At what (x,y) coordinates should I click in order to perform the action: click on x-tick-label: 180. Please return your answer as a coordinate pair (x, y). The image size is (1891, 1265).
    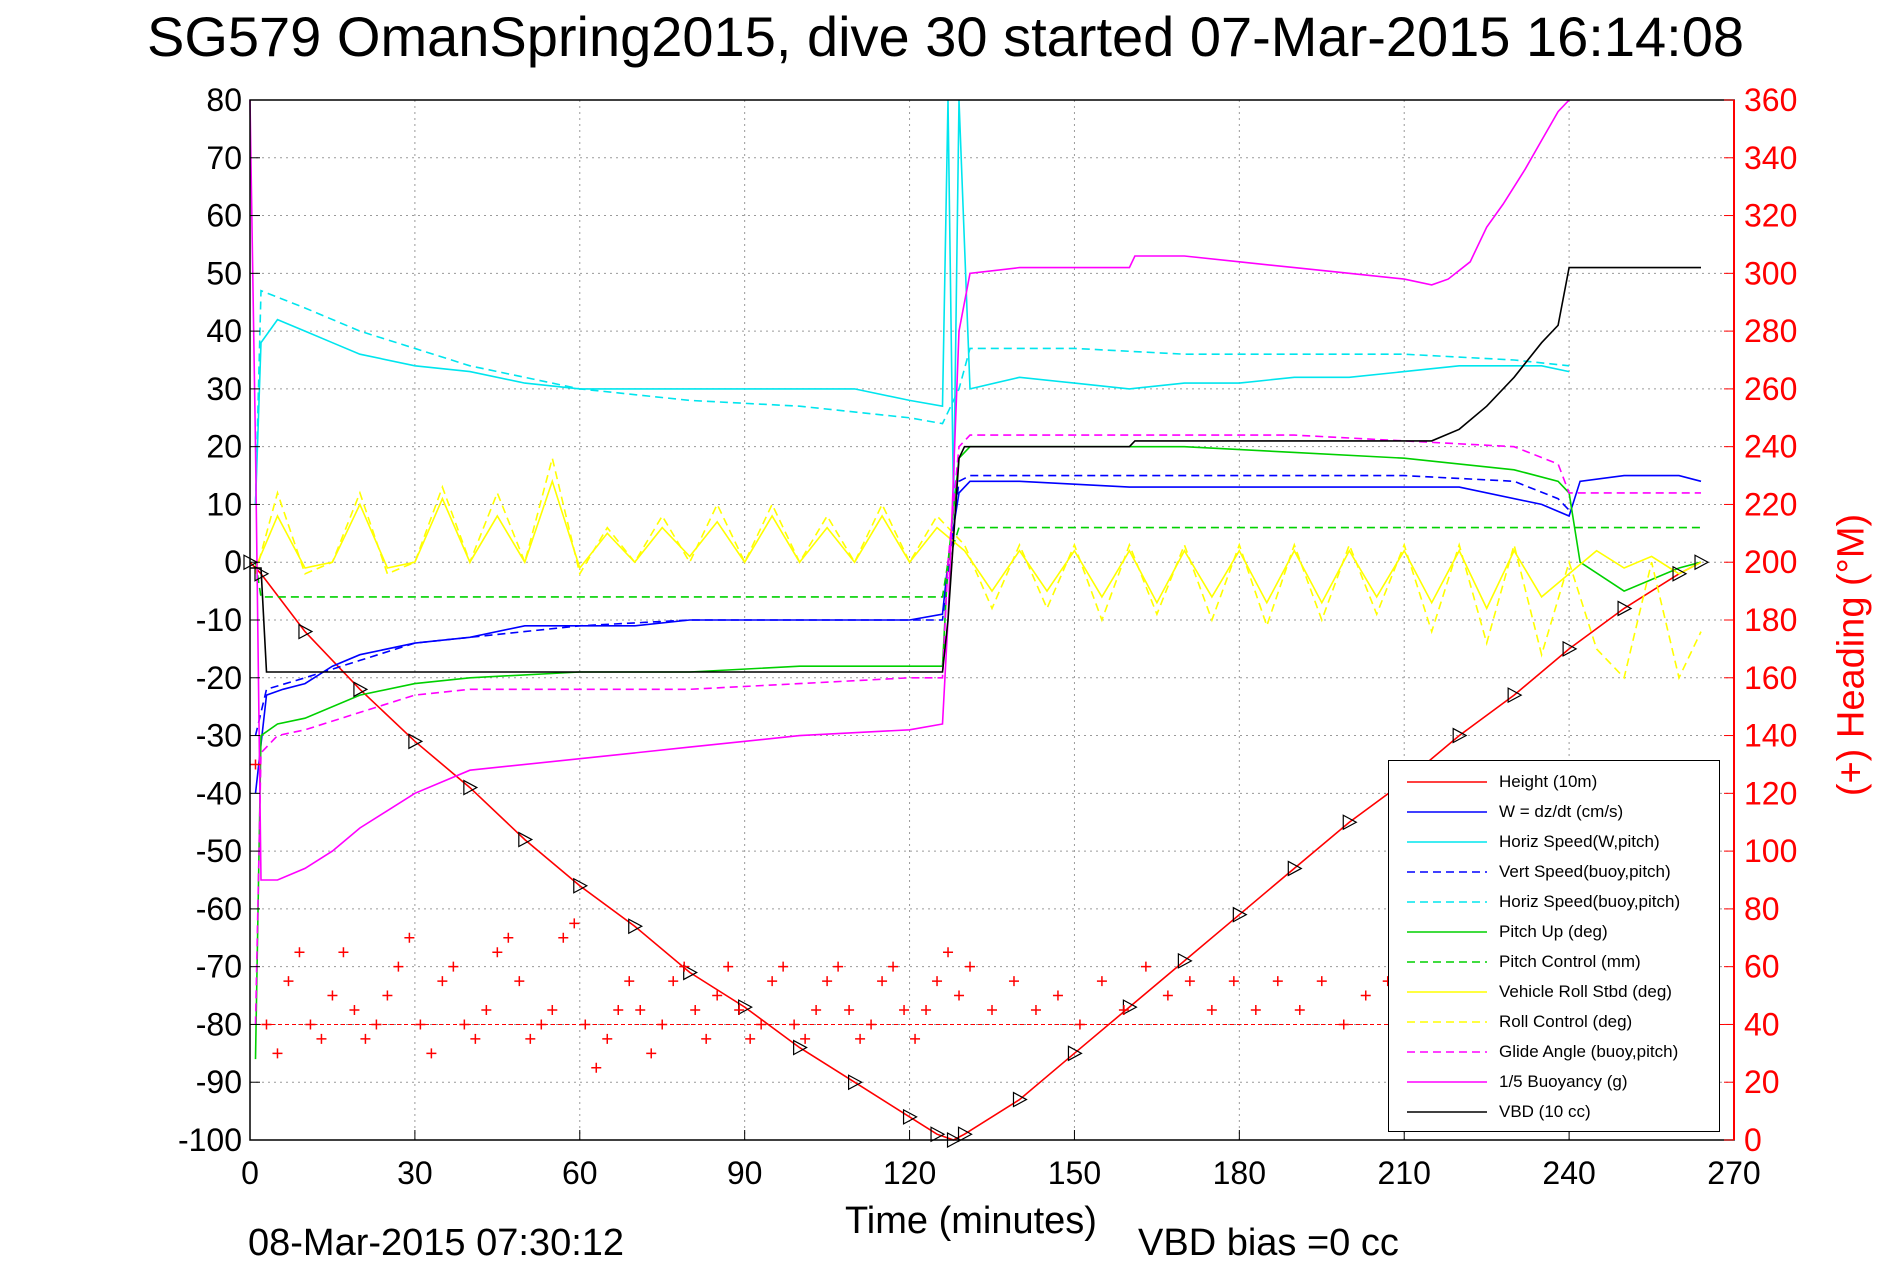
    Looking at the image, I should click on (1239, 1173).